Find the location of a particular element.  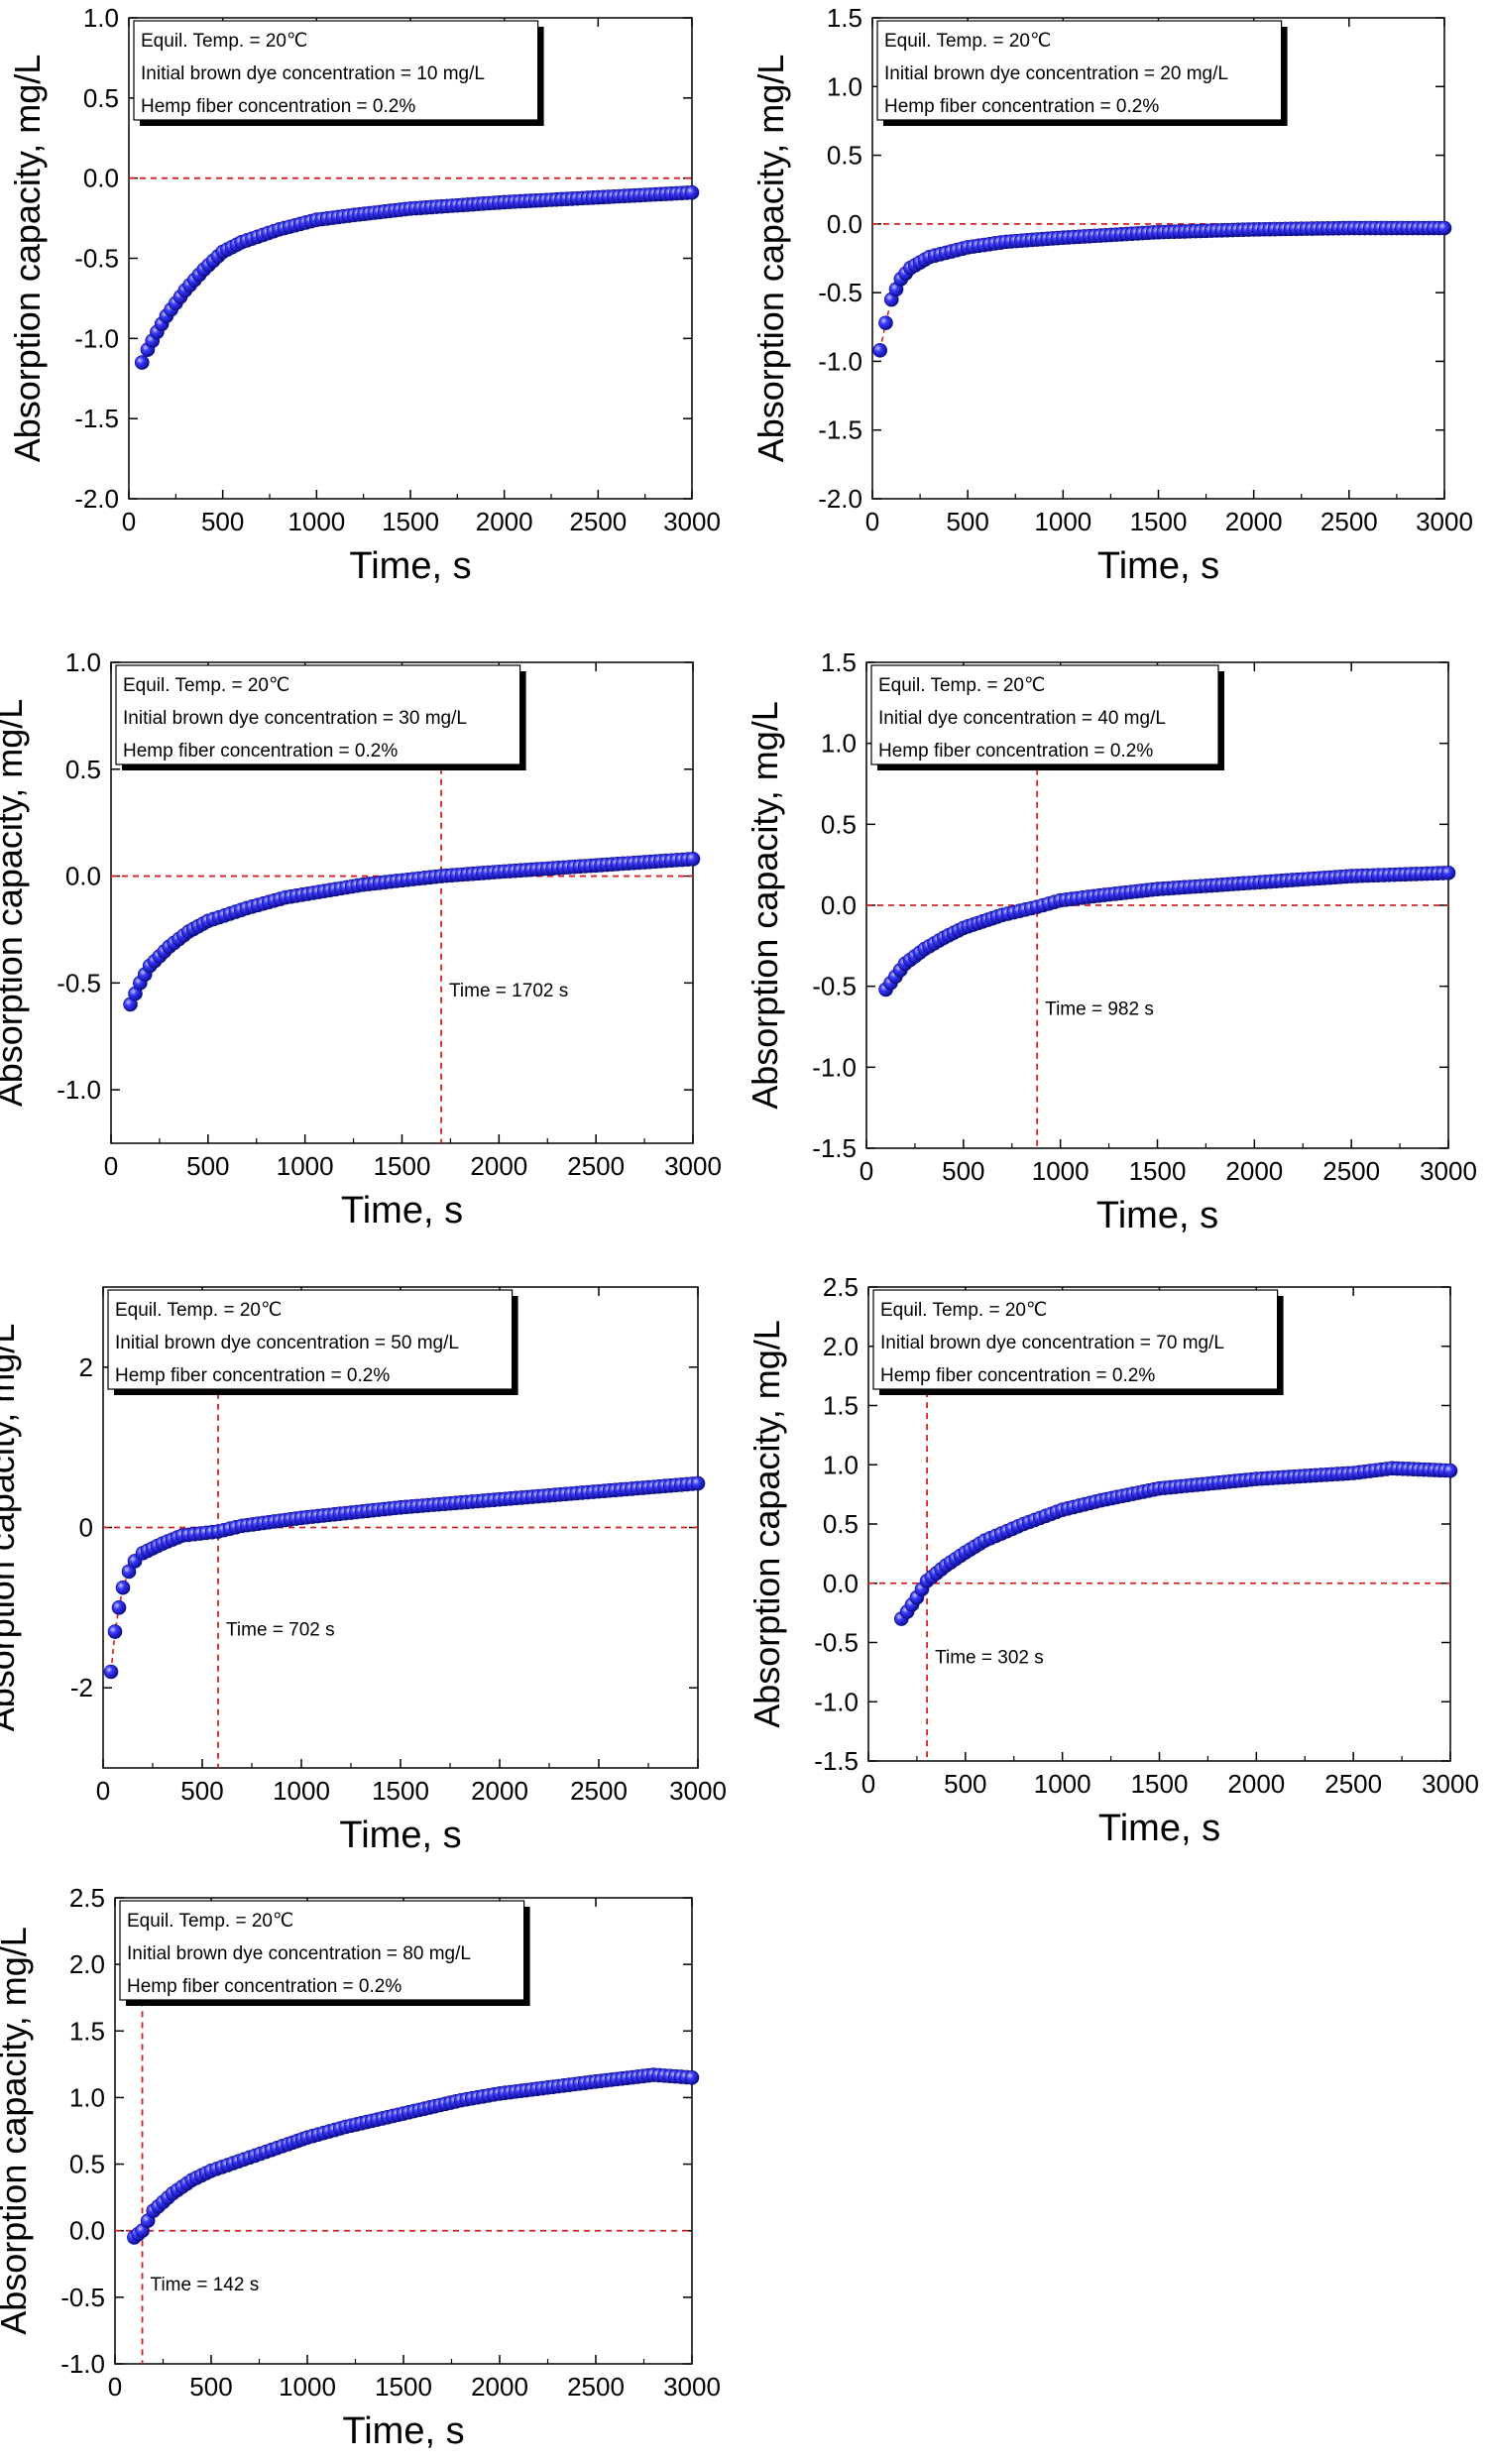

y-tick-label: -2.0 is located at coordinates (96, 499).